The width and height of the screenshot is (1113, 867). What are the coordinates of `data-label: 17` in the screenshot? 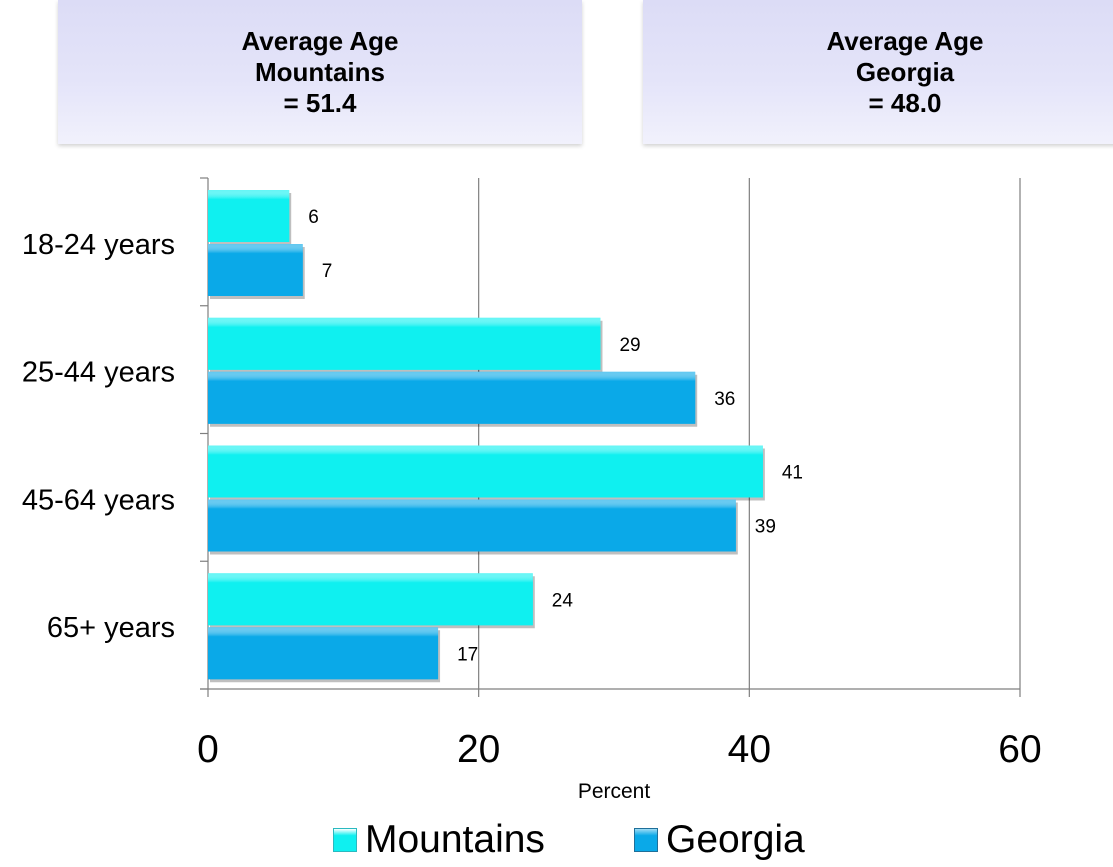 It's located at (467, 654).